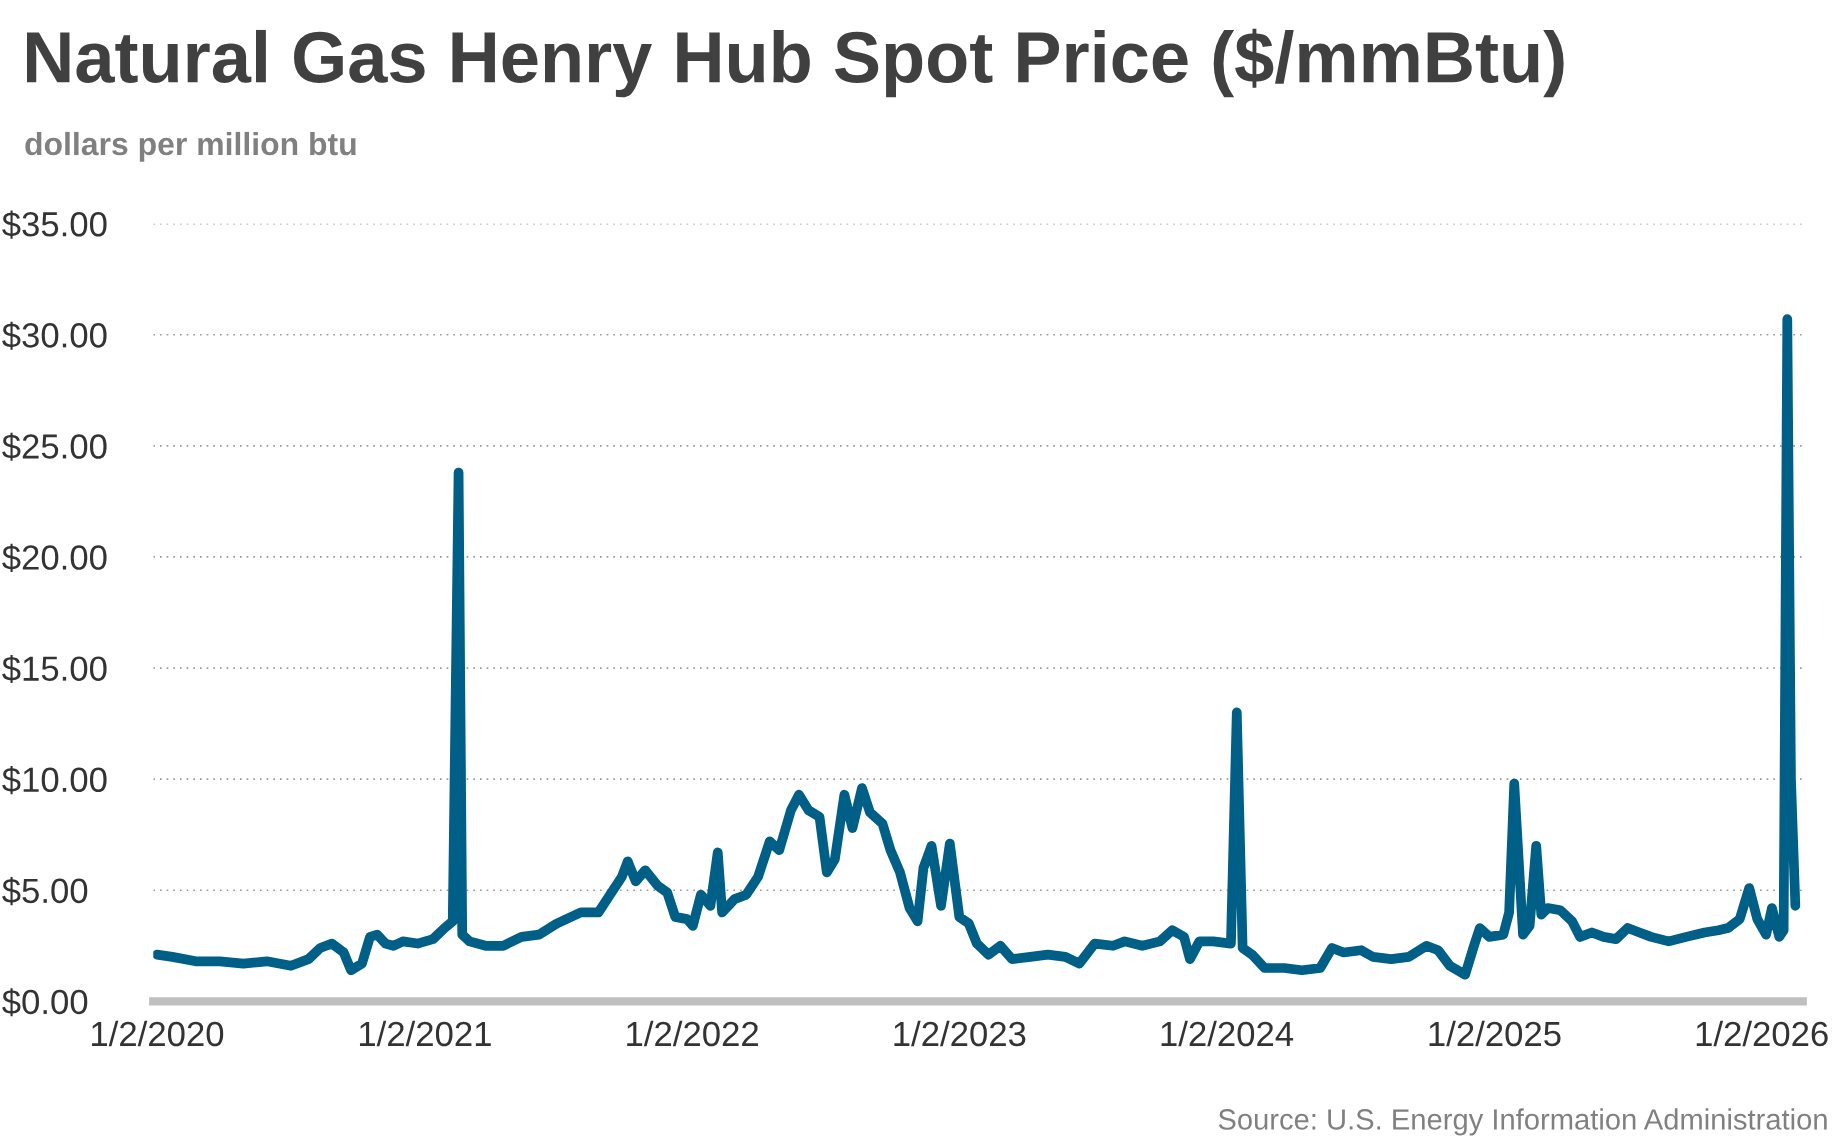 Image resolution: width=1847 pixels, height=1147 pixels. What do you see at coordinates (1522, 1122) in the screenshot?
I see `source-note: Source: U.S. Energy Information Administration` at bounding box center [1522, 1122].